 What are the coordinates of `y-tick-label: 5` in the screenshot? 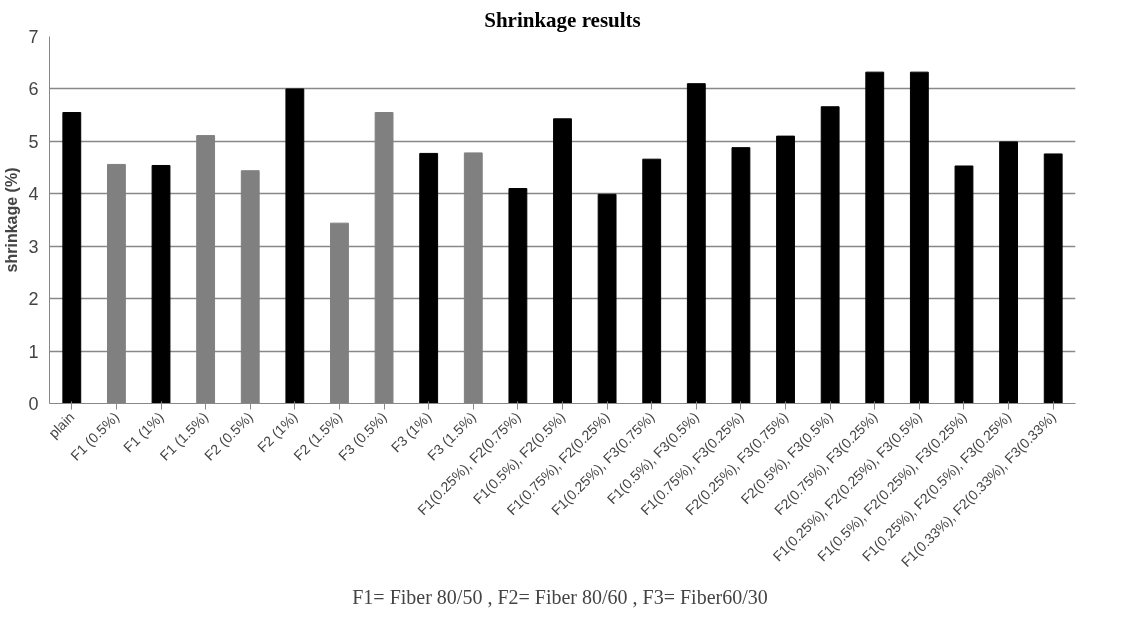 It's located at (33, 141).